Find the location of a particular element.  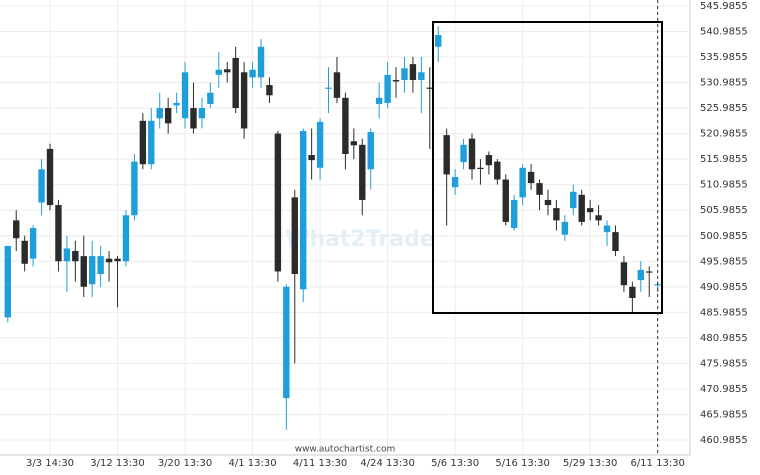

y-tick-label: 530.9855 is located at coordinates (724, 83).